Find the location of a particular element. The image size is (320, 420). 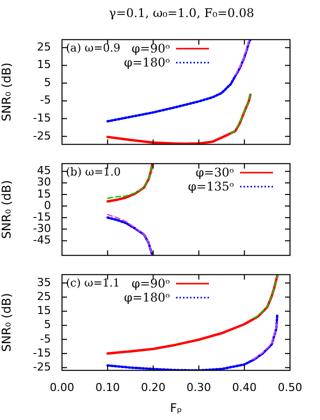

x-tick-label: 0.20 is located at coordinates (153, 387).